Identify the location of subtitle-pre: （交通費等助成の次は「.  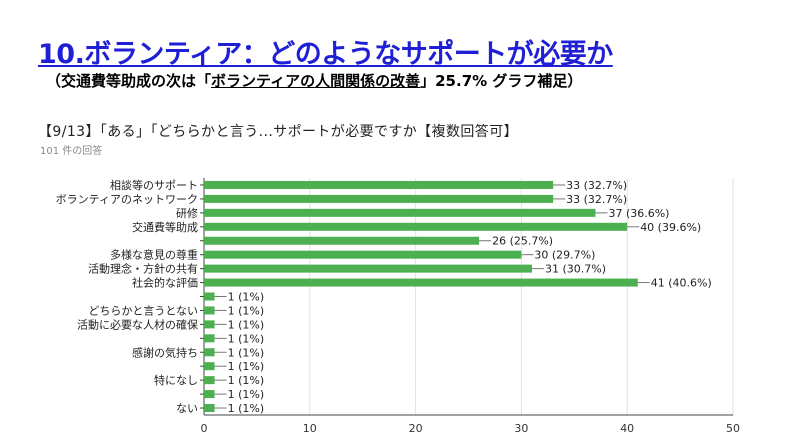
(129, 81).